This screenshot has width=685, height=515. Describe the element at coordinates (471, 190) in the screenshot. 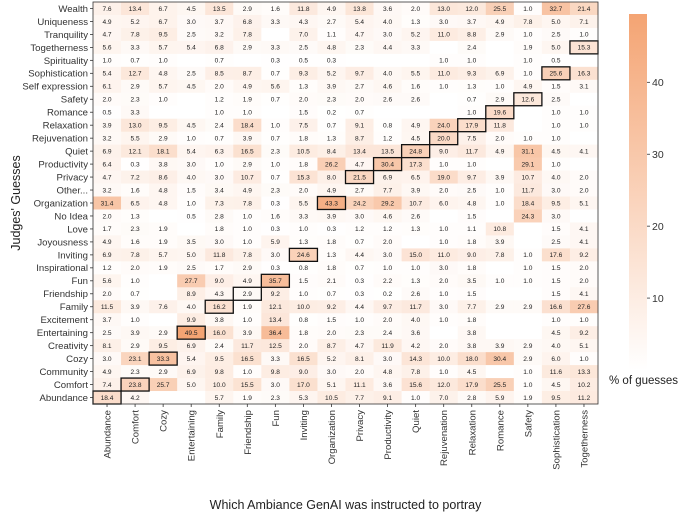

I see `cell-value-label: 2.5` at that location.